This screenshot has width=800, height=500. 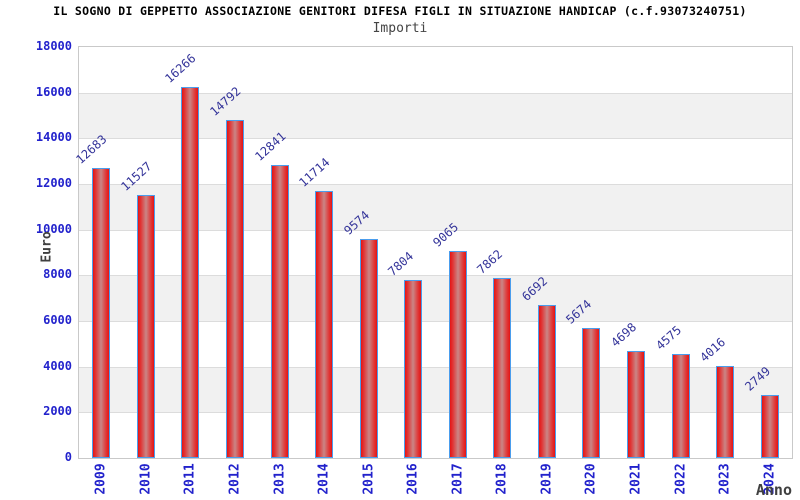 What do you see at coordinates (636, 479) in the screenshot?
I see `x-tick-label: 2021` at bounding box center [636, 479].